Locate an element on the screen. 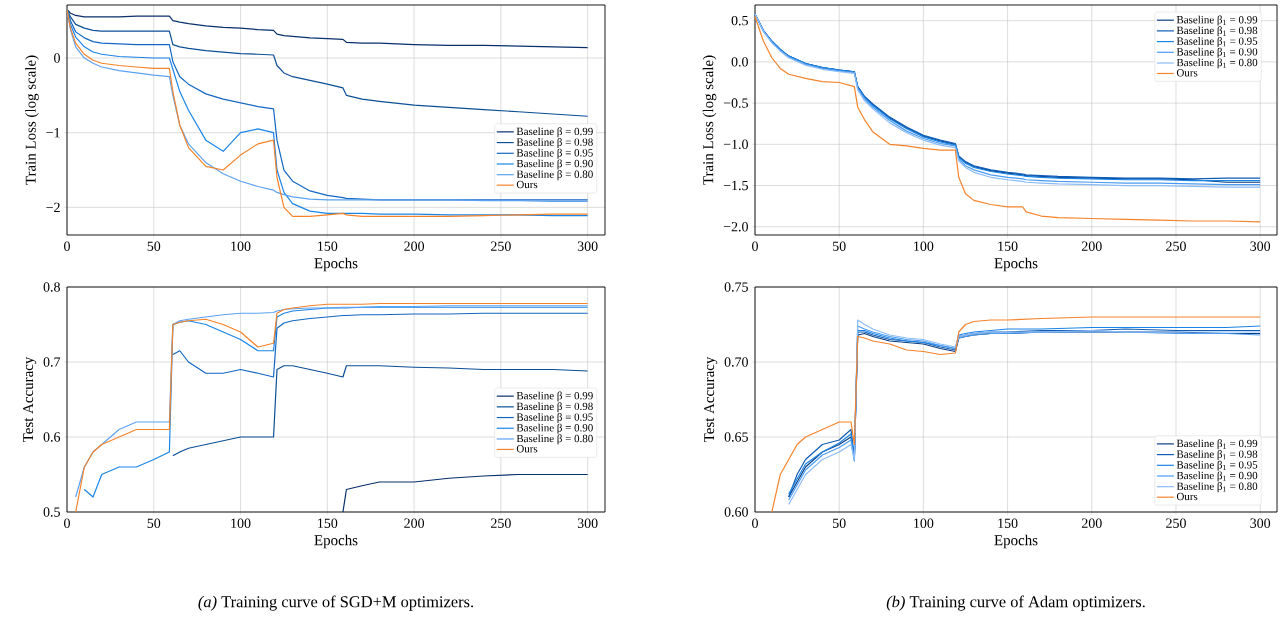 Image resolution: width=1285 pixels, height=619 pixels. y-tick-label: −2 is located at coordinates (53, 207).